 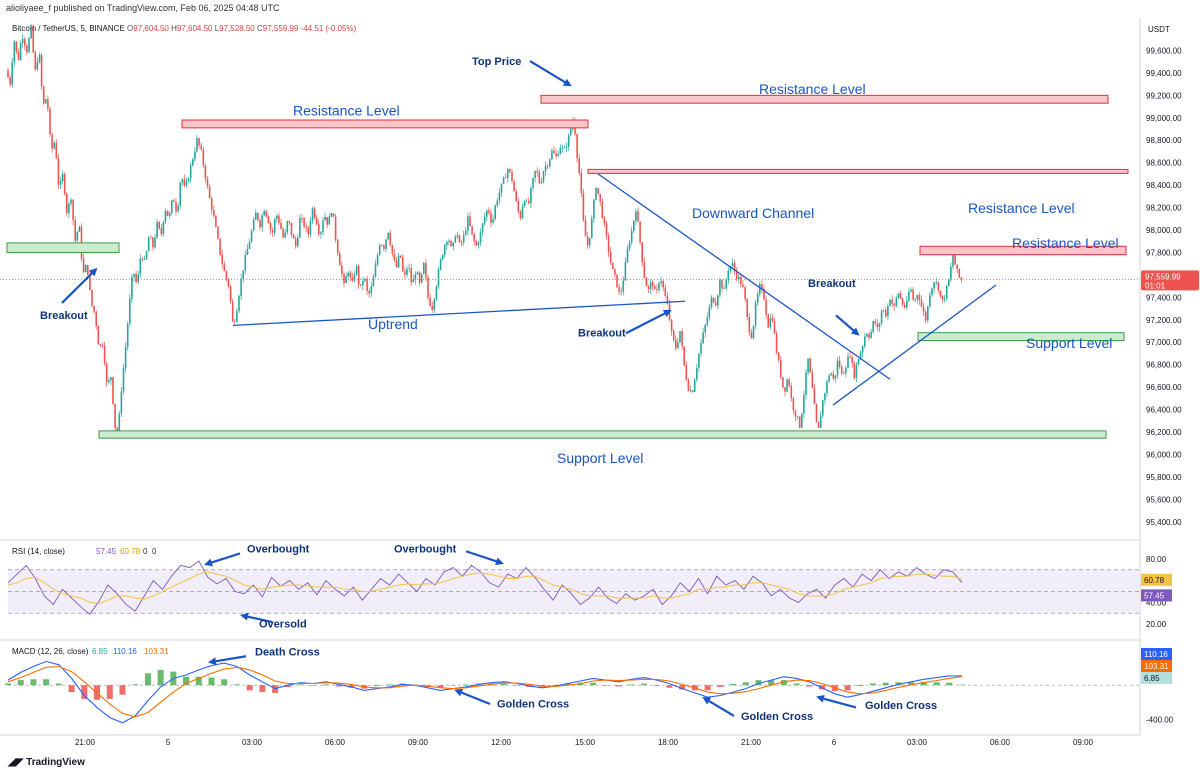 I want to click on currency-label: USDT, so click(x=1159, y=29).